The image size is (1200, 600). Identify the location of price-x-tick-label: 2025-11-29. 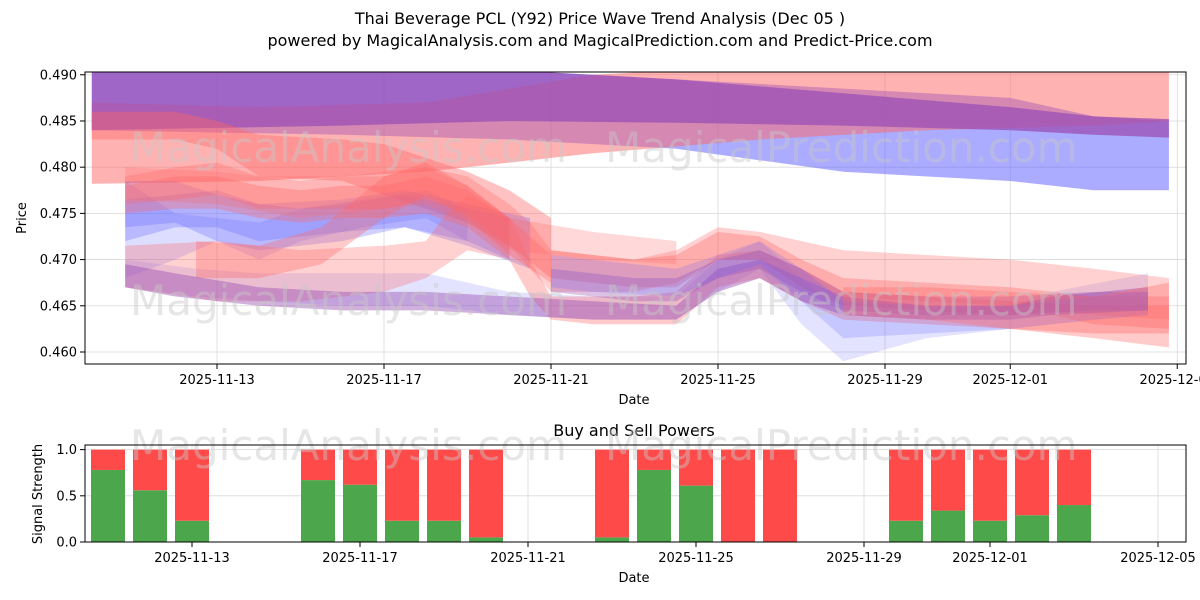
(885, 380).